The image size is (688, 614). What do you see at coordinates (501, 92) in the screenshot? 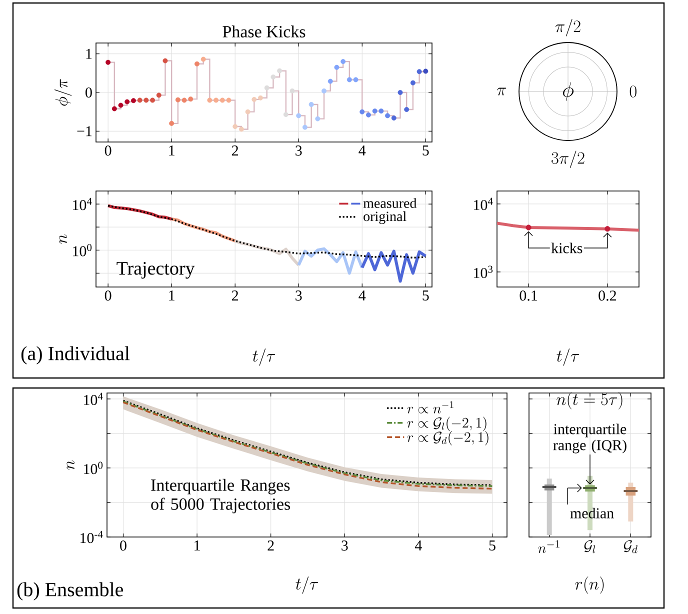
I see `text: $\pi$` at bounding box center [501, 92].